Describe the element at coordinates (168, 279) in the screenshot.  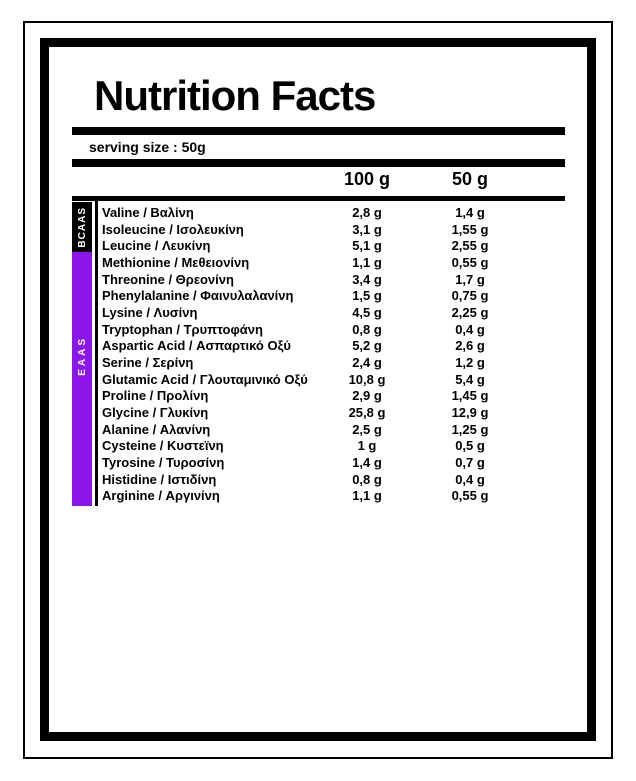
I see `amino-name: Threonine / Θρεονίνη` at that location.